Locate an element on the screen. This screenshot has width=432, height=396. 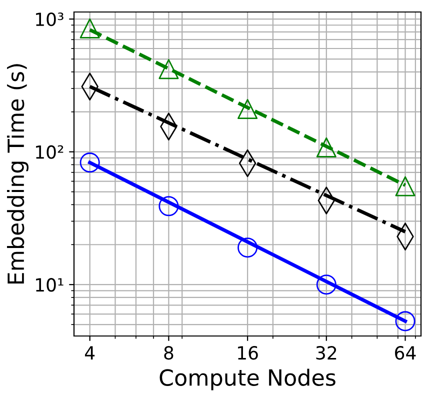
x-tick-label: 4 is located at coordinates (89, 353).